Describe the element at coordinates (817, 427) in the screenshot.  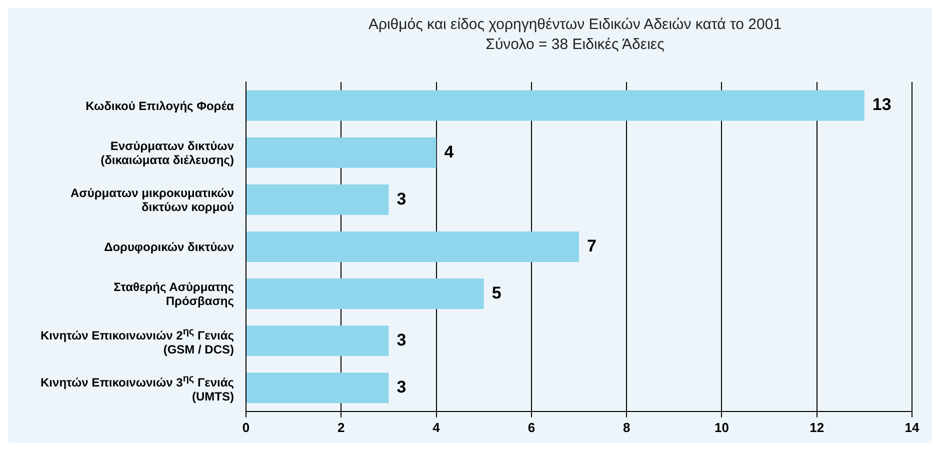
I see `x-tick-label: 12` at that location.